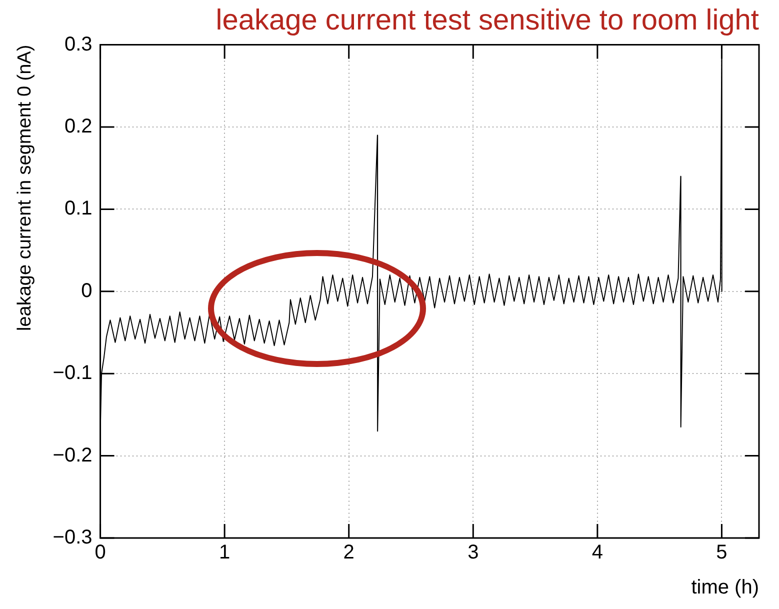  I want to click on x-tick-label: 3, so click(473, 553).